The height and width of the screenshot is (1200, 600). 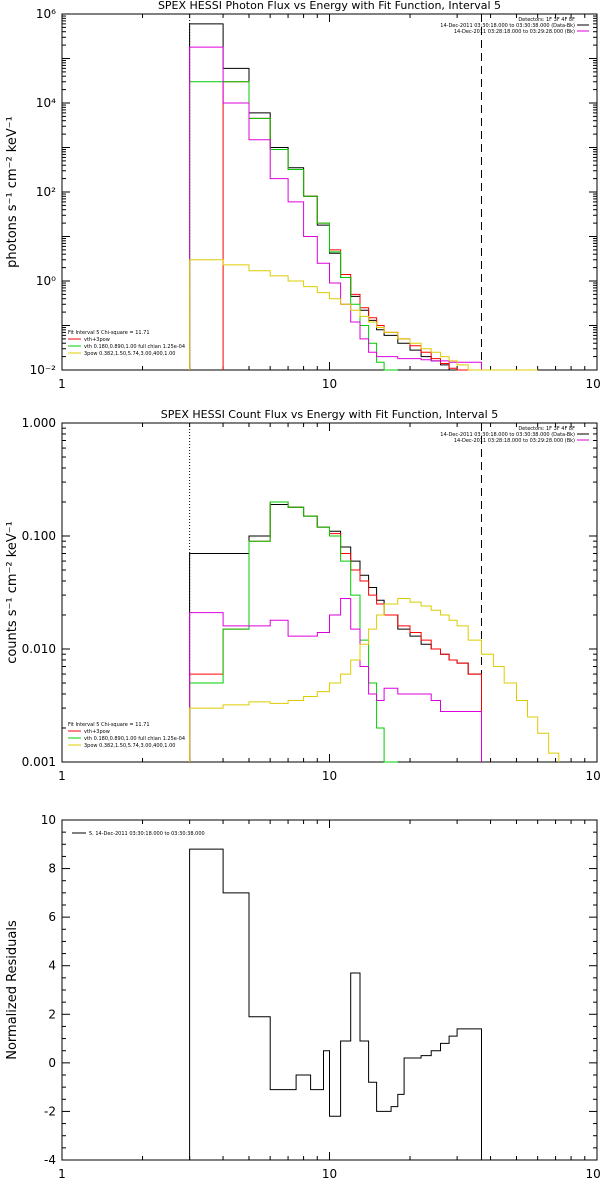 I want to click on chart-3-ytick-label: -4, so click(x=50, y=1160).